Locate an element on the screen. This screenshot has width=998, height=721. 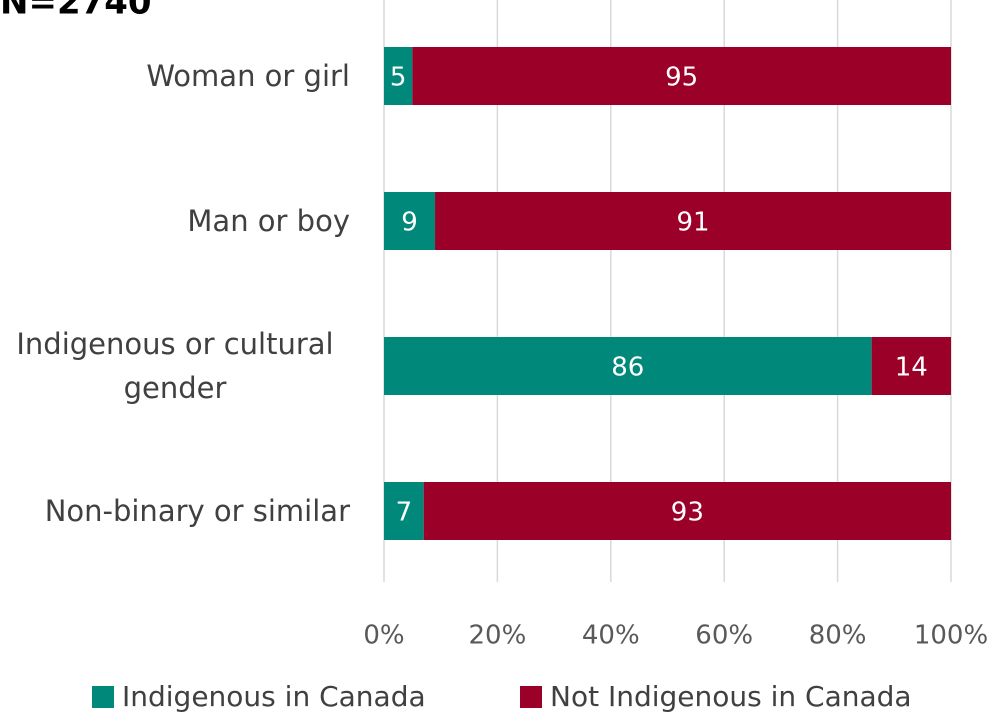
data-label: 91 is located at coordinates (692, 223).